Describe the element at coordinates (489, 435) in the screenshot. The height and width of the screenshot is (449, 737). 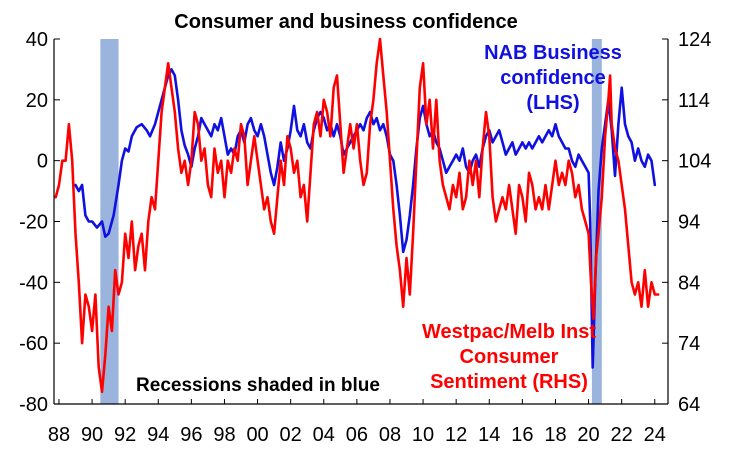
I see `x-tick-label: 14` at that location.